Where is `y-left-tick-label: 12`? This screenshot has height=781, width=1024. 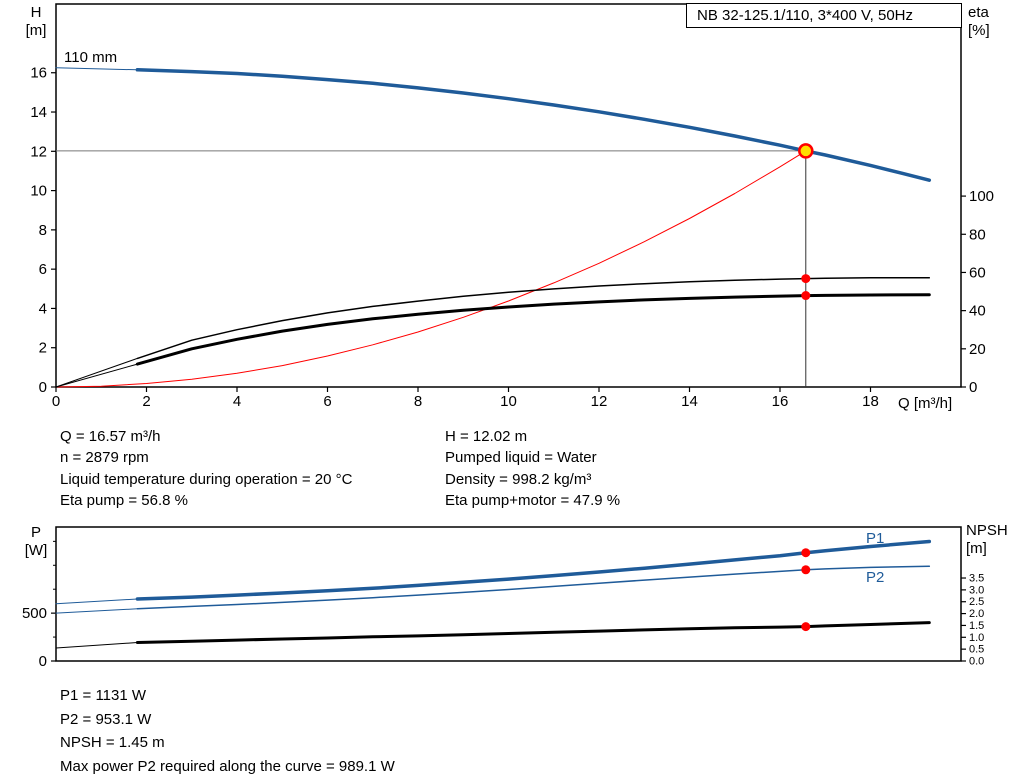
y-left-tick-label: 12 is located at coordinates (38, 151).